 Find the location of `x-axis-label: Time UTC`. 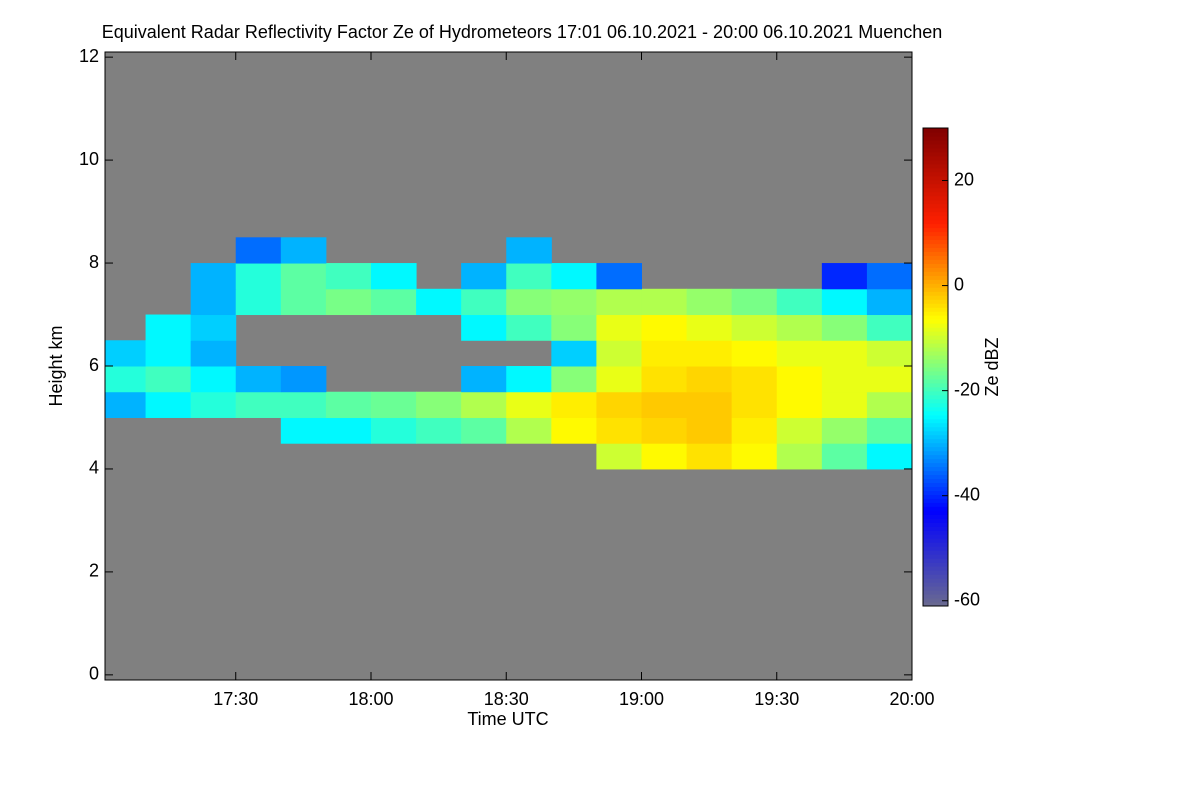

x-axis-label: Time UTC is located at coordinates (507, 719).